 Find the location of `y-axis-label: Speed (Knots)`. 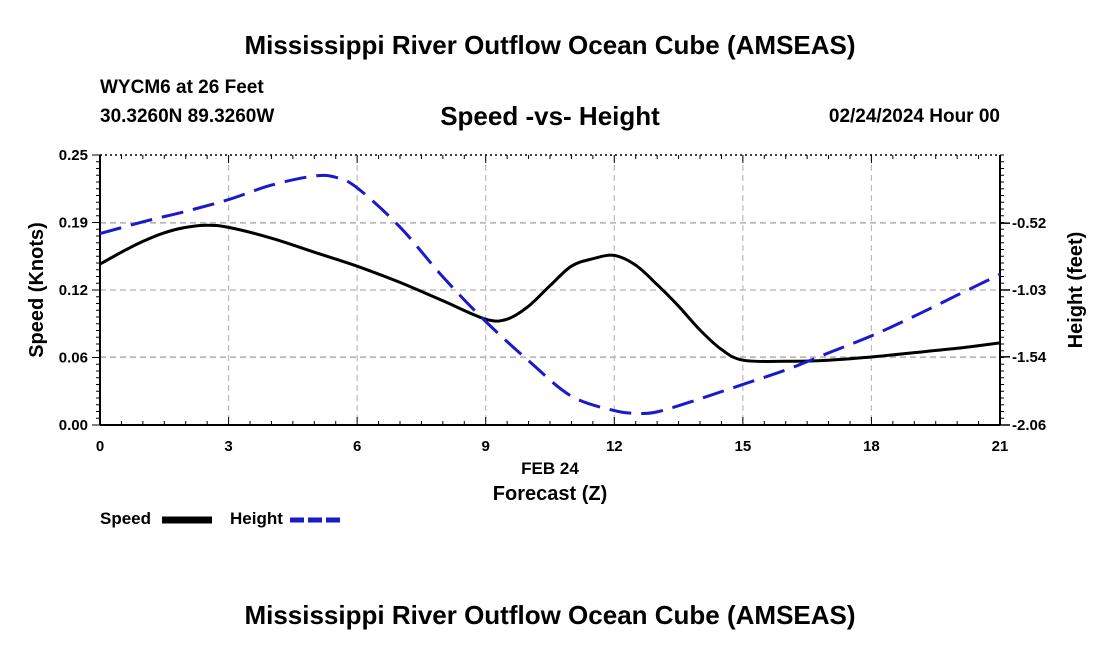

y-axis-label: Speed (Knots) is located at coordinates (37, 290).